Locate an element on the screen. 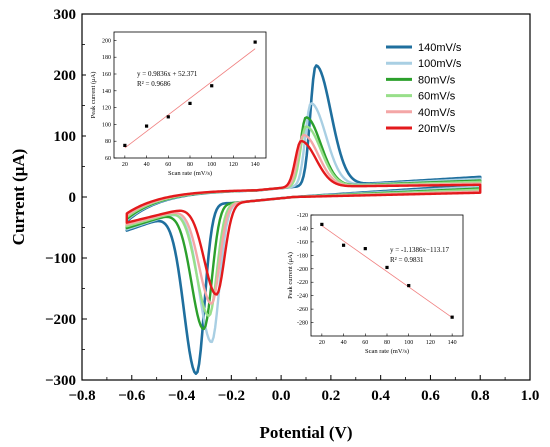  x-tick-labels: −0.8 −0.6 −0.4 −0.2 0.0 0.2 0.4 0.6 0.8 1.0 is located at coordinates (303, 396).